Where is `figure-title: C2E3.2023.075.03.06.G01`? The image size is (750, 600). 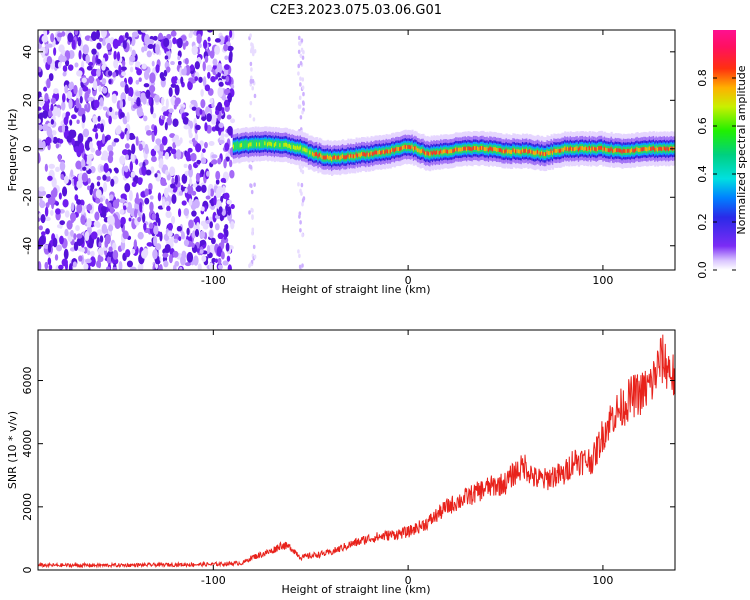 figure-title: C2E3.2023.075.03.06.G01 is located at coordinates (356, 10).